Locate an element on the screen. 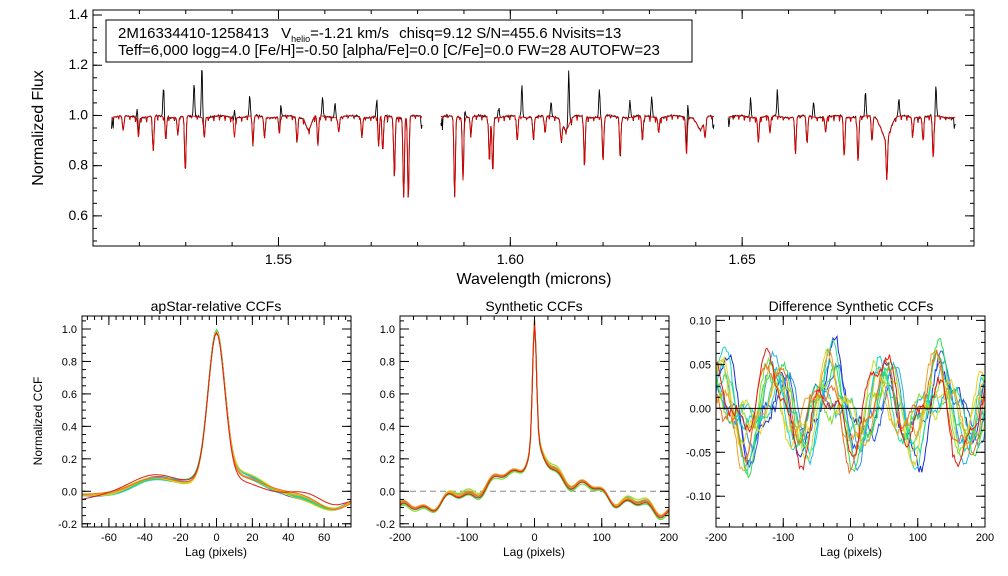  y-tick-label: 0.00 is located at coordinates (700, 409).